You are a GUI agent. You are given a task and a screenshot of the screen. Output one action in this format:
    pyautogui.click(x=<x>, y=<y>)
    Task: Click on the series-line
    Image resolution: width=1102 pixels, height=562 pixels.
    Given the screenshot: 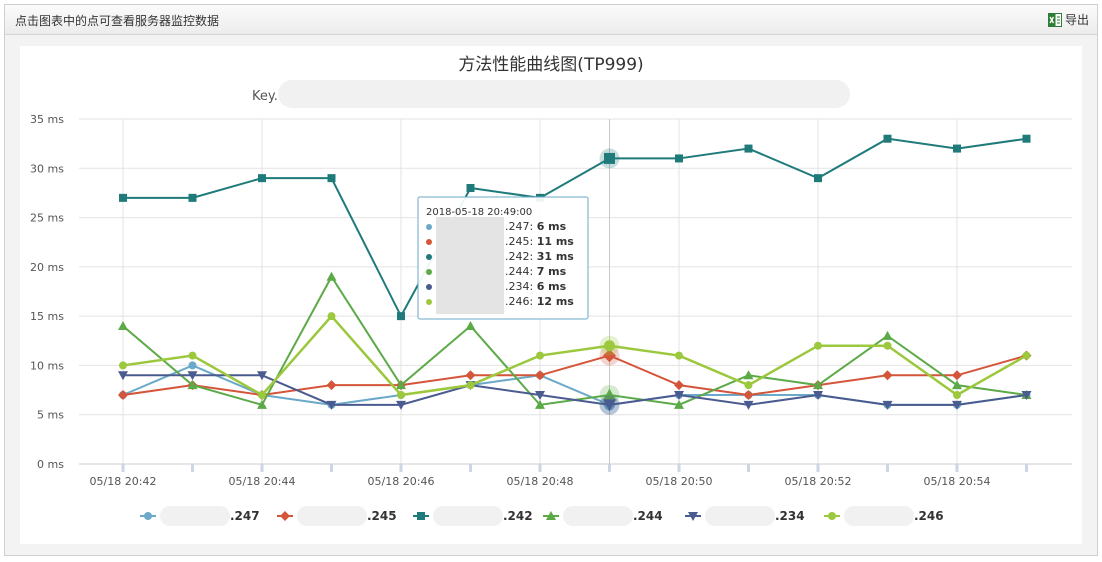 What is the action you would take?
    pyautogui.click(x=574, y=375)
    